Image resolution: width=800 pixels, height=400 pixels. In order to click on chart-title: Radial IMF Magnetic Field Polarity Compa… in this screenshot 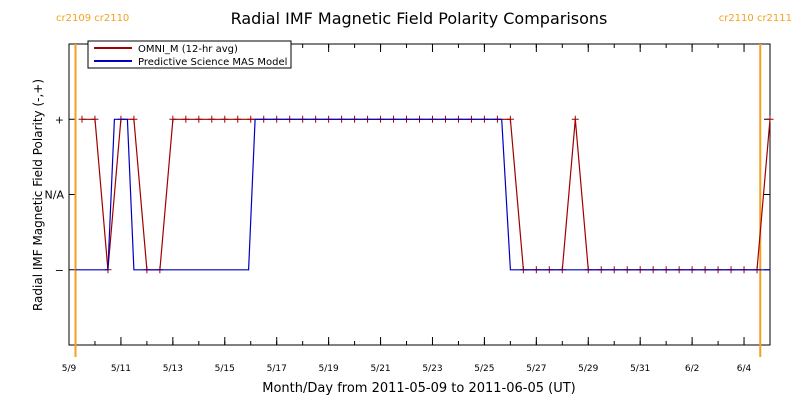, I will do `click(419, 18)`.